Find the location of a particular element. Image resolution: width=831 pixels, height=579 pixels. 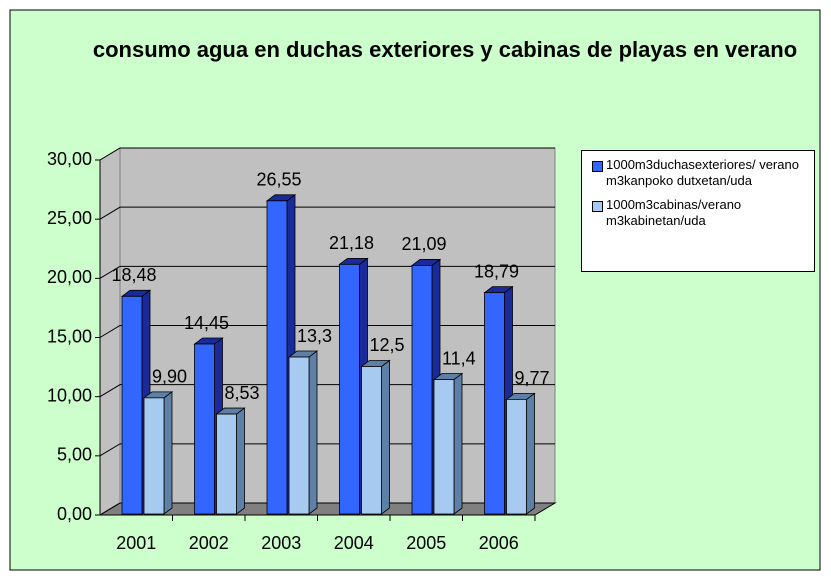

y-tick-label: 20,00 is located at coordinates (69, 277).